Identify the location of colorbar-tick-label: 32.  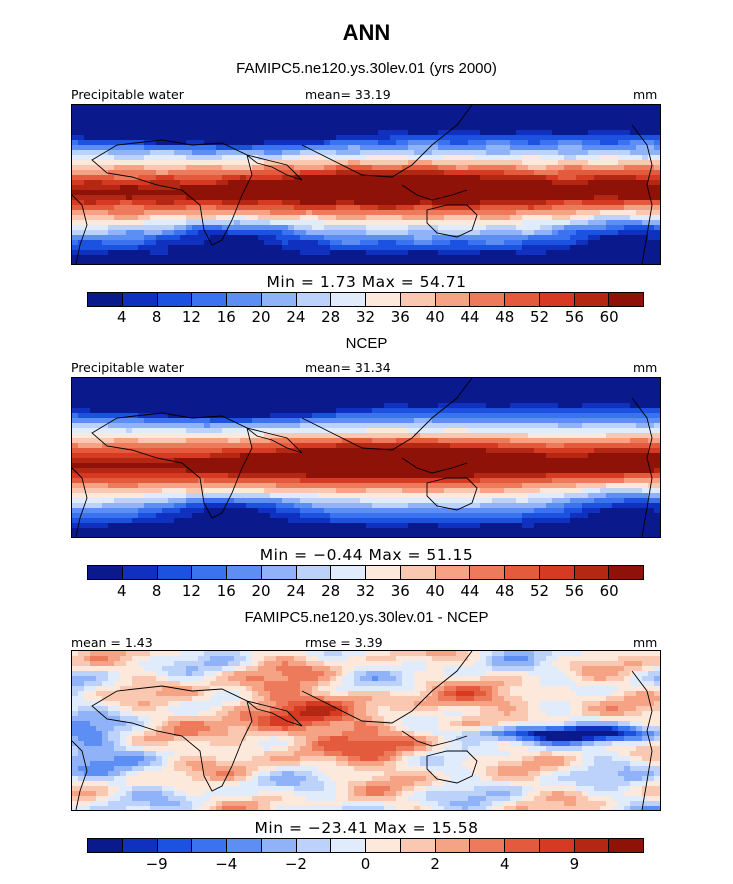
(365, 591).